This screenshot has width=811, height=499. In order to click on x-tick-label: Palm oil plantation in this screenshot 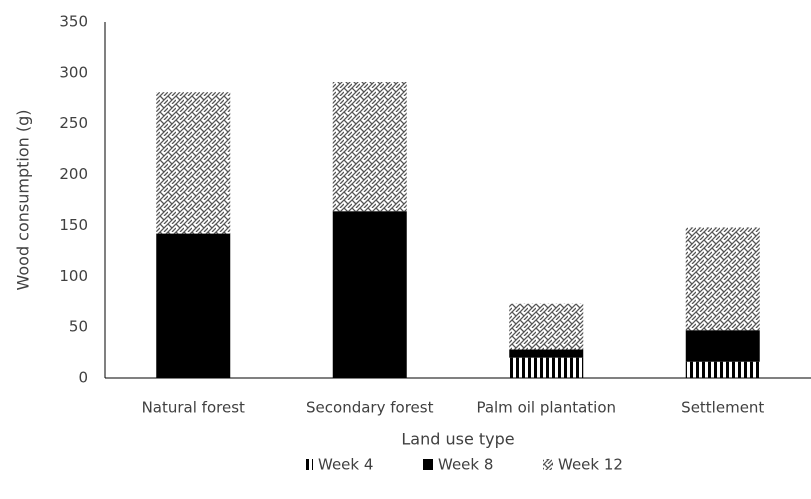, I will do `click(546, 408)`.